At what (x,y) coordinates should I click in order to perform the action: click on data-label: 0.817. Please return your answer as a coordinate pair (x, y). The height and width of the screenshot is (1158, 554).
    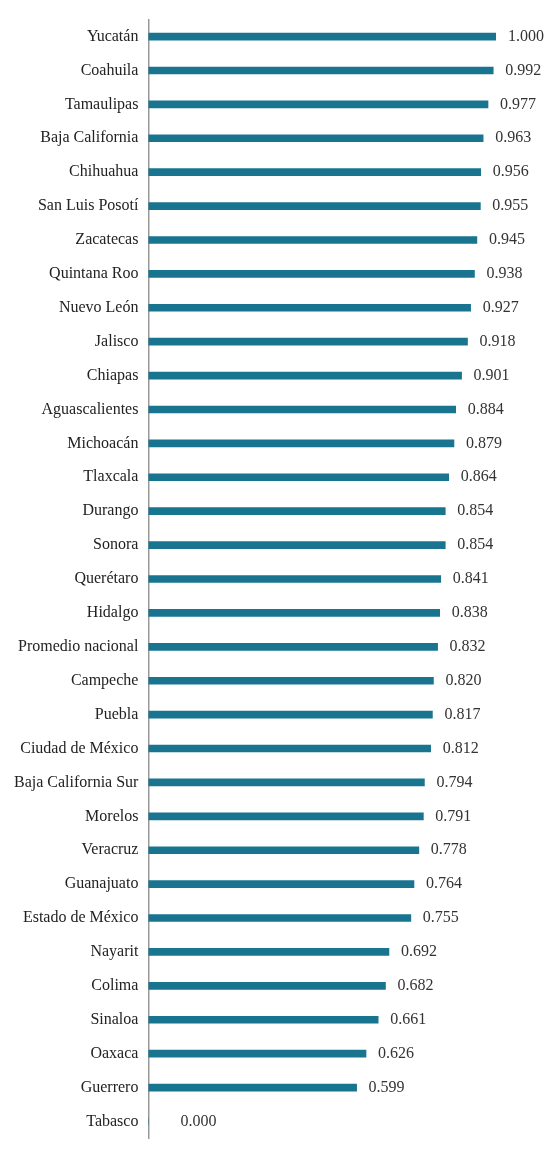
    Looking at the image, I should click on (462, 713).